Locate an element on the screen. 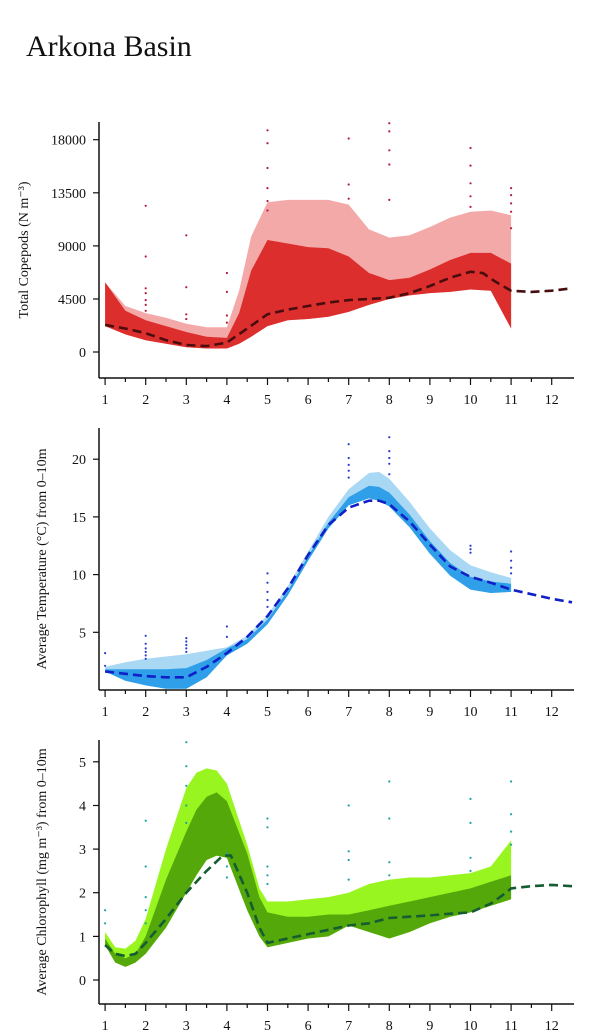  x-tick-label: 12 is located at coordinates (552, 712).